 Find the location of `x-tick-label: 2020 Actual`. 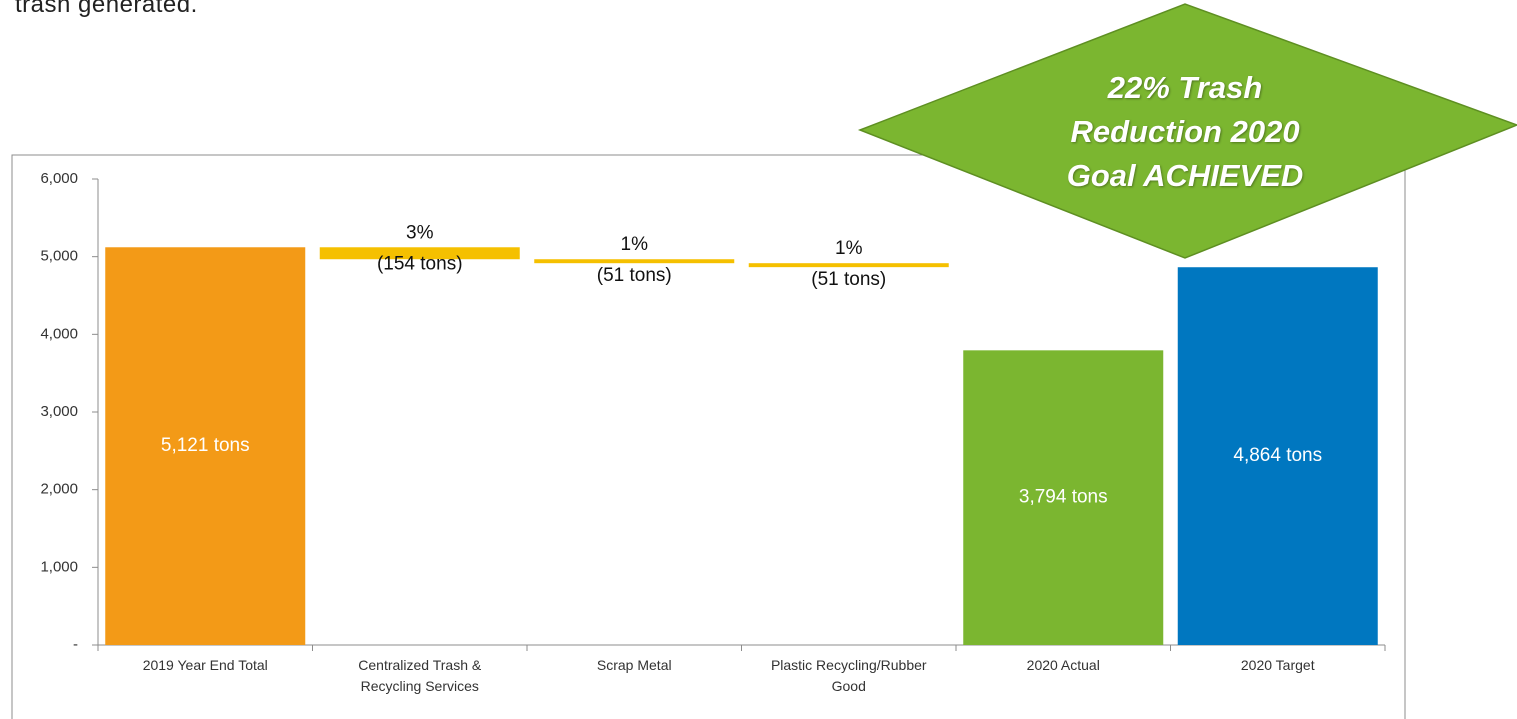

x-tick-label: 2020 Actual is located at coordinates (1063, 665).